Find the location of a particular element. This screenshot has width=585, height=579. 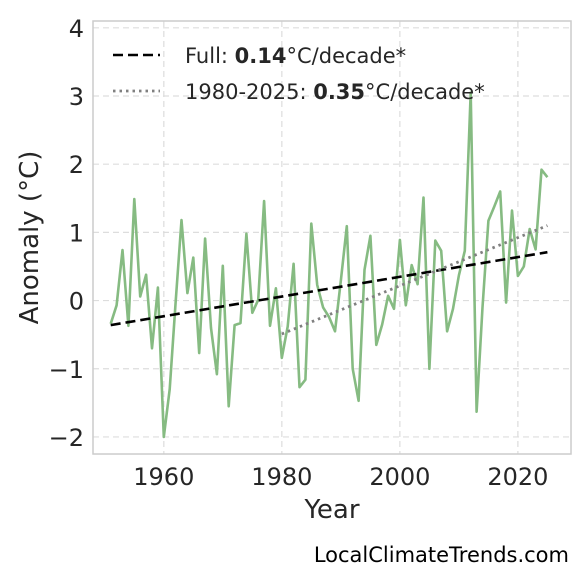

y-tick-label: −2 is located at coordinates (66, 438).